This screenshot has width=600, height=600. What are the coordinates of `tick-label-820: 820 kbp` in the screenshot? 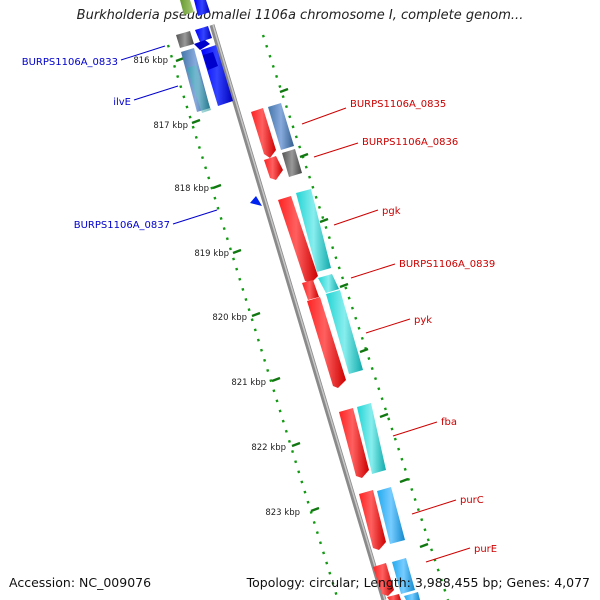 It's located at (229, 318).